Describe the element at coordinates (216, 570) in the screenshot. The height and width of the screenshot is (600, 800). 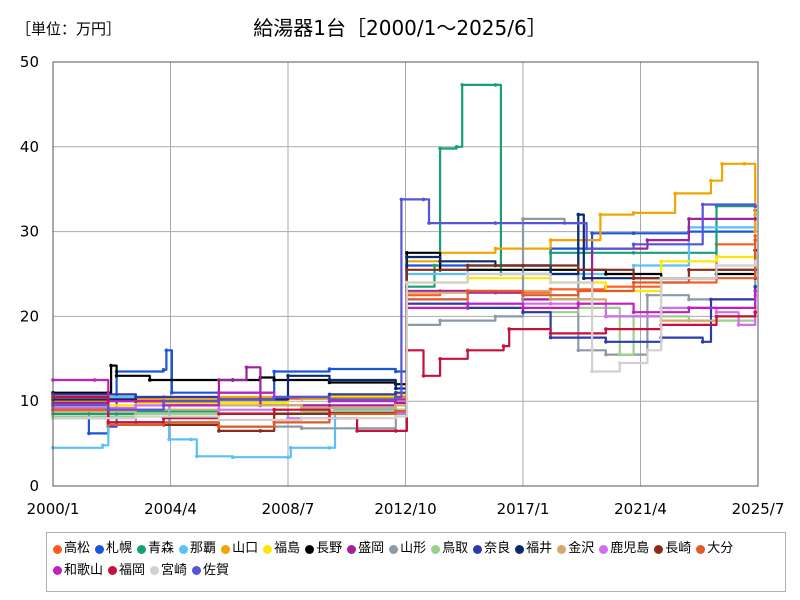
I see `legend-label: 佐賀` at that location.